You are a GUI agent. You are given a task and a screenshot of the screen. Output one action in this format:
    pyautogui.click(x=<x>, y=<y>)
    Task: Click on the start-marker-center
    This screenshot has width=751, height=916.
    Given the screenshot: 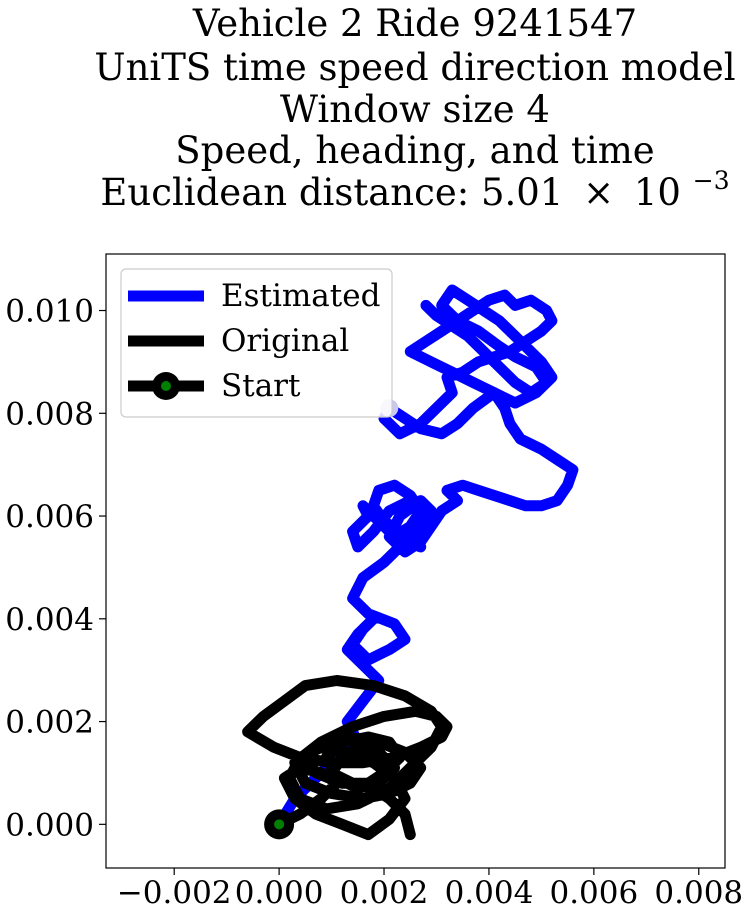 What is the action you would take?
    pyautogui.click(x=279, y=824)
    